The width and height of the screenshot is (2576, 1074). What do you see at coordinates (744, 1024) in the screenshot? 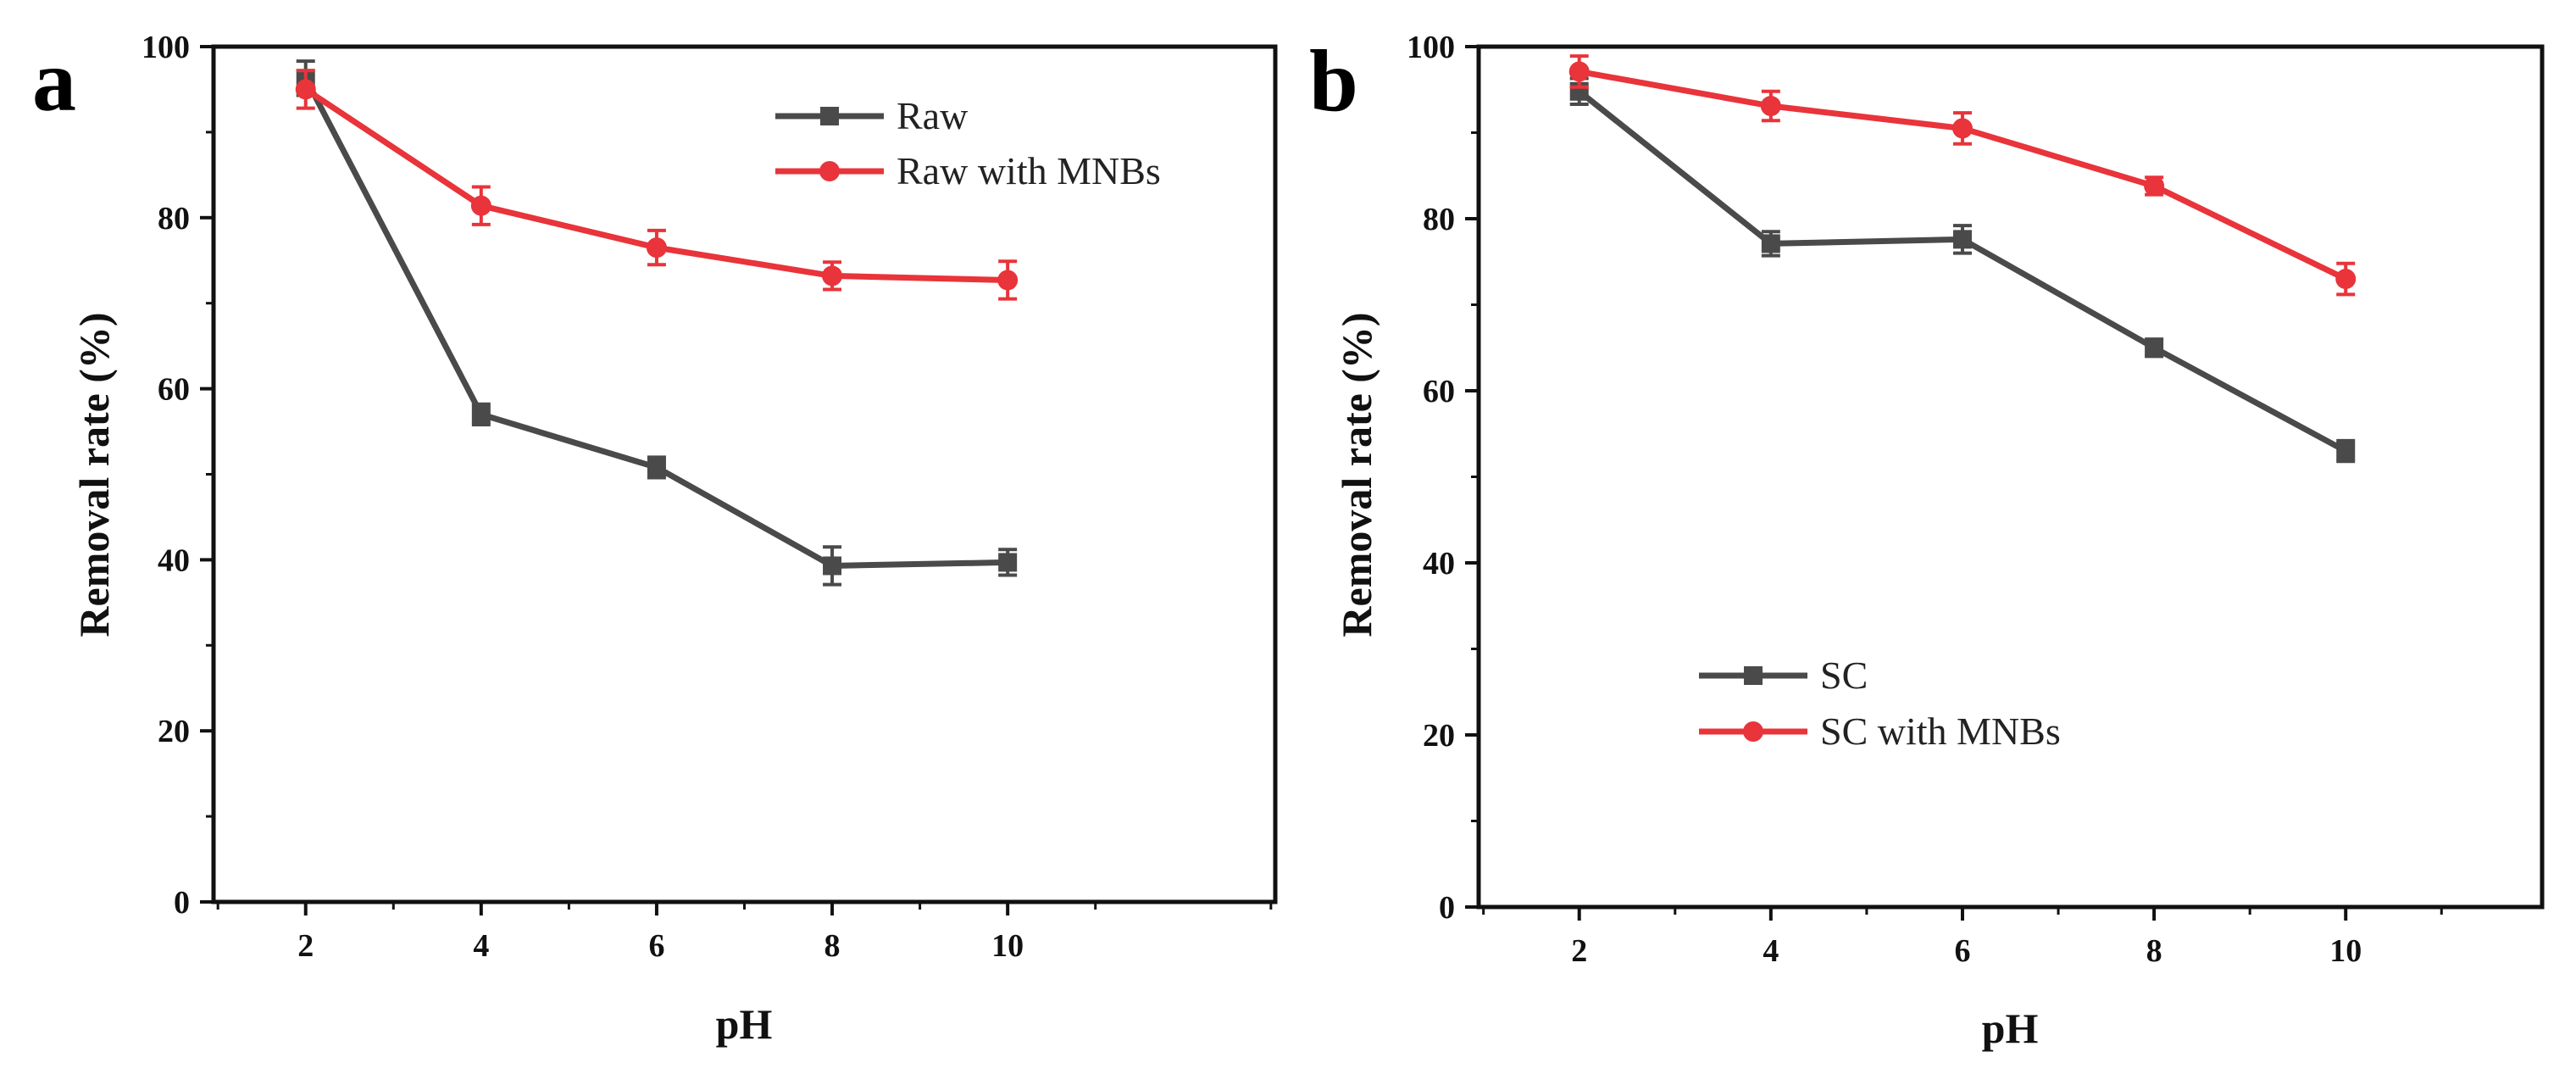
I see `panel-a-xlabel: pH` at bounding box center [744, 1024].